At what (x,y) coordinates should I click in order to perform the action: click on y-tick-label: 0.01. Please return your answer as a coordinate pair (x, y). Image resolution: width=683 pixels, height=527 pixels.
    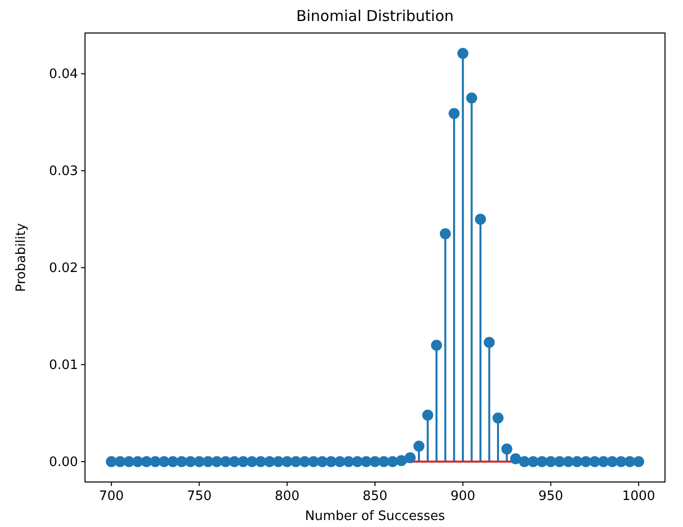
    Looking at the image, I should click on (63, 366).